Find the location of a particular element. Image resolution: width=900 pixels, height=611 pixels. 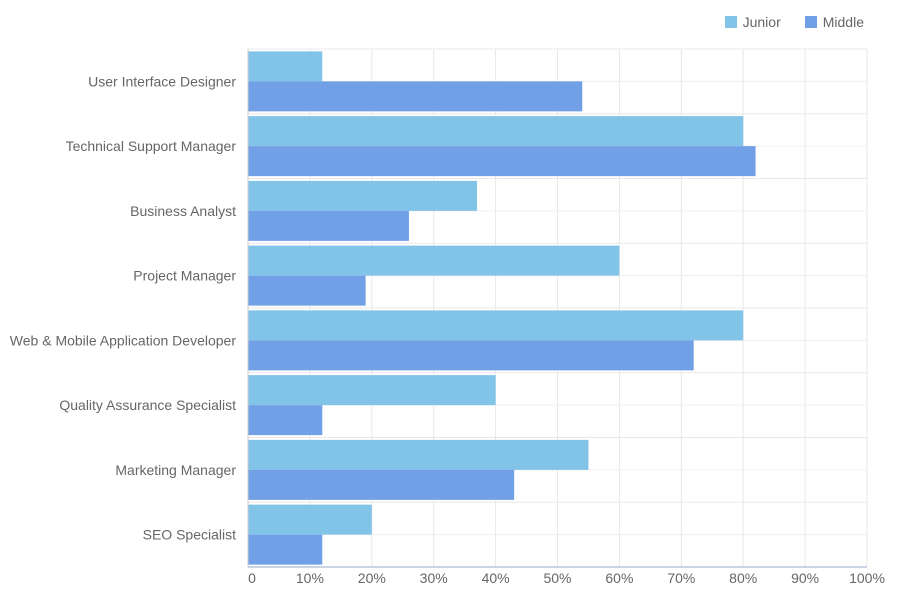

legend-item-middle: Middle is located at coordinates (834, 22).